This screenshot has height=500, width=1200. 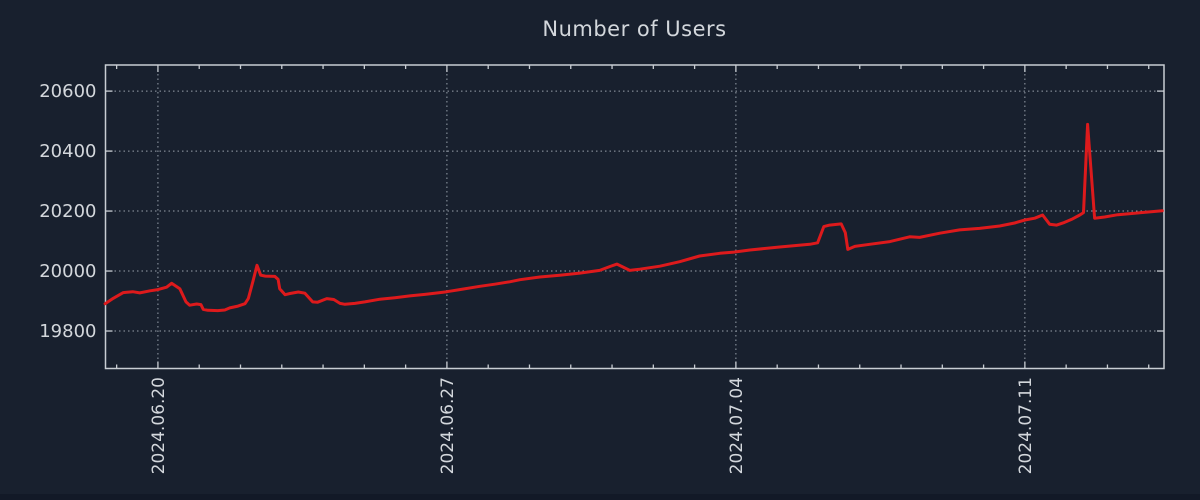 What do you see at coordinates (67, 271) in the screenshot?
I see `y-tick-label: 20000` at bounding box center [67, 271].